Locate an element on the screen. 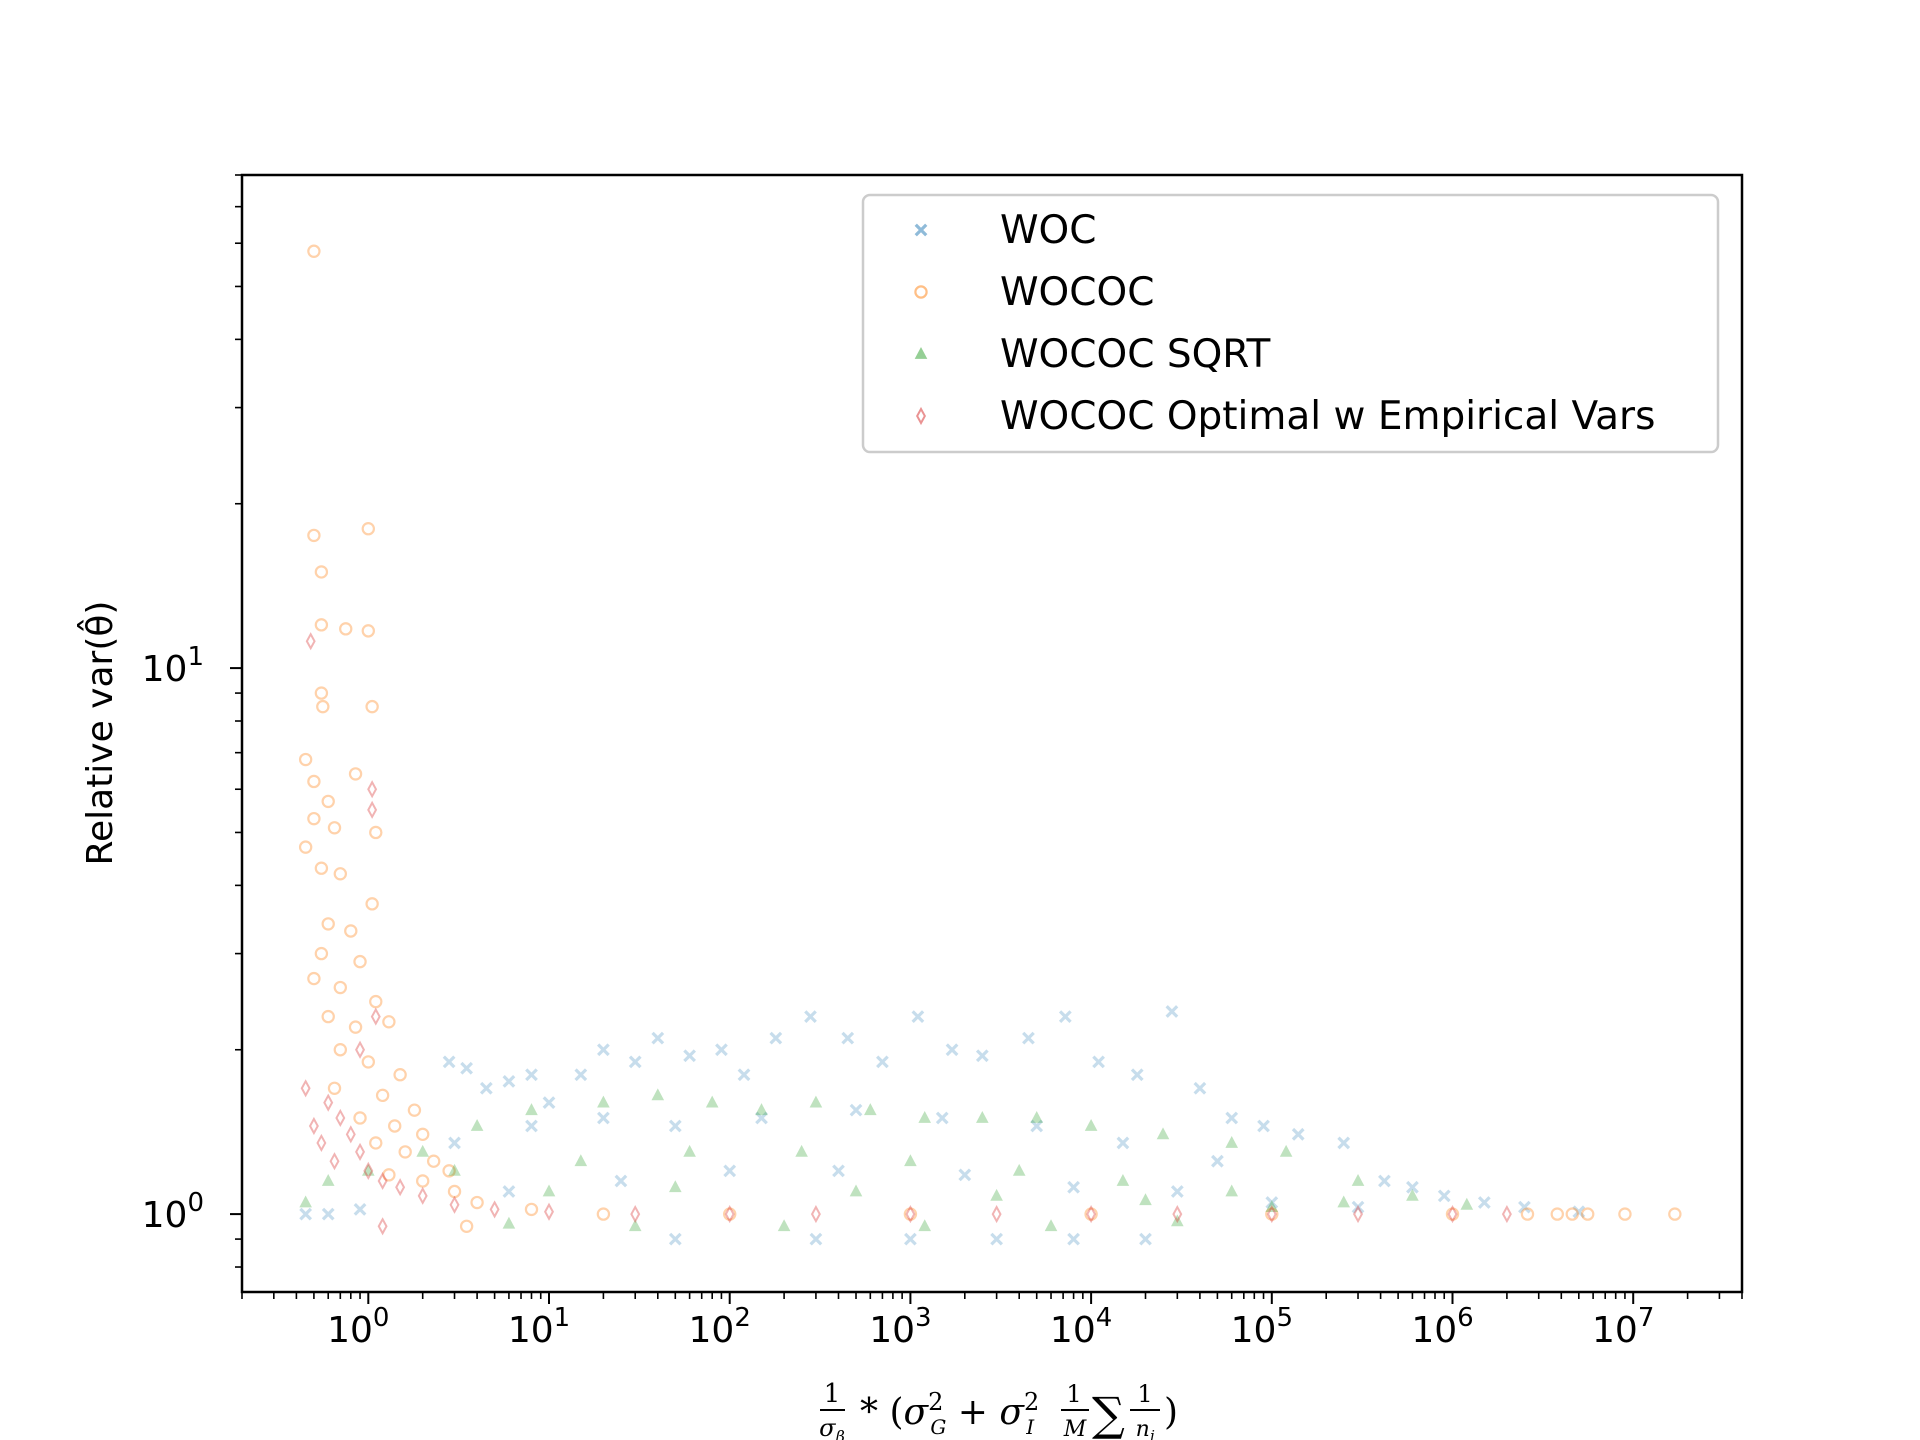 This screenshot has width=1920, height=1440. legend-label: WOCOC is located at coordinates (1077, 292).